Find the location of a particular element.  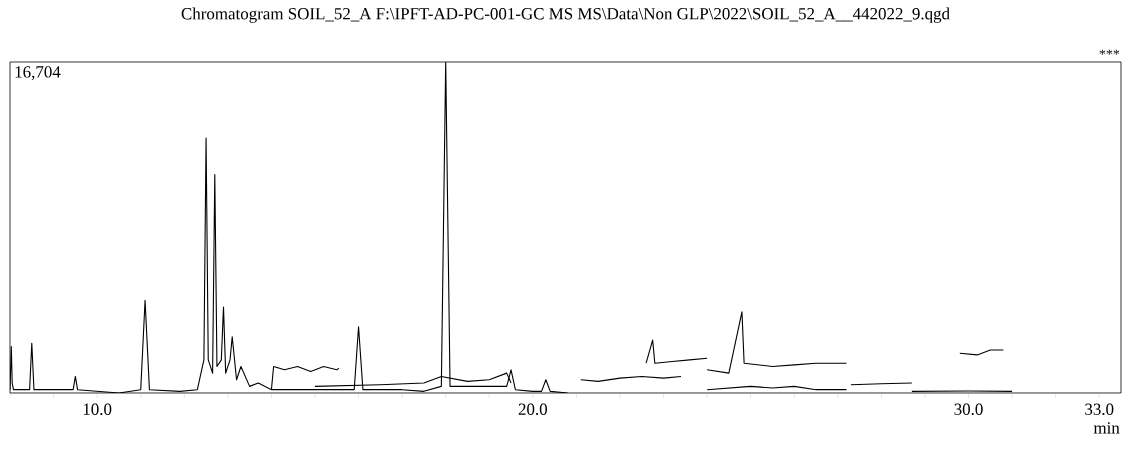

annotation: 16,704 is located at coordinates (38, 73).